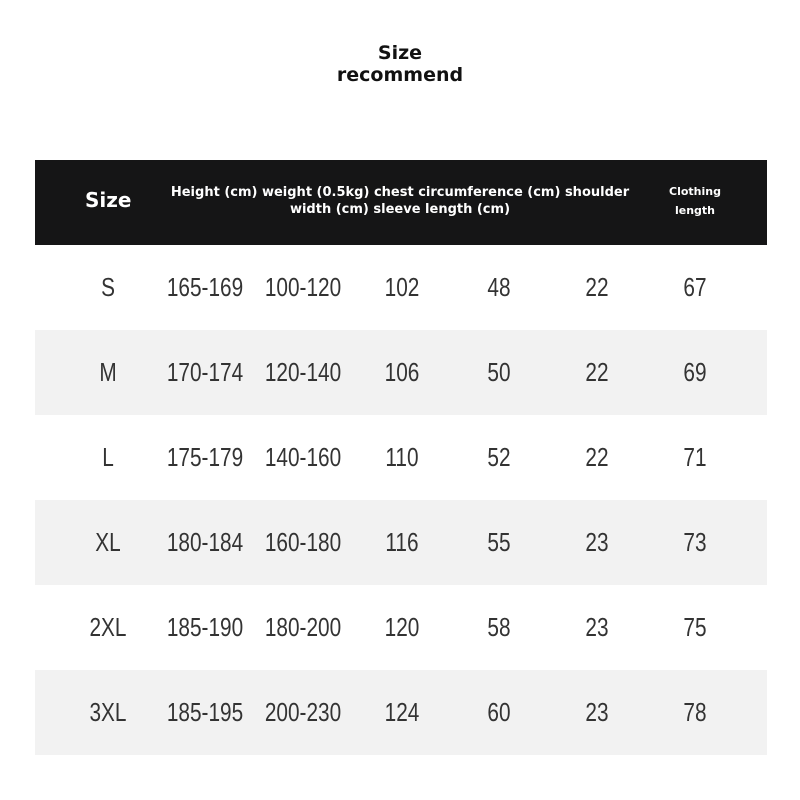 The image size is (800, 800). I want to click on table-cell: 52, so click(499, 457).